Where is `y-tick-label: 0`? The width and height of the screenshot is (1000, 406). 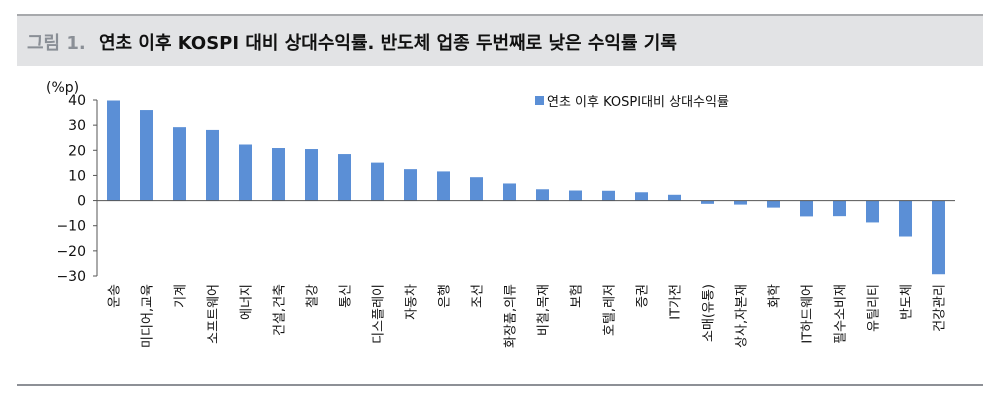
y-tick-label: 0 is located at coordinates (81, 202).